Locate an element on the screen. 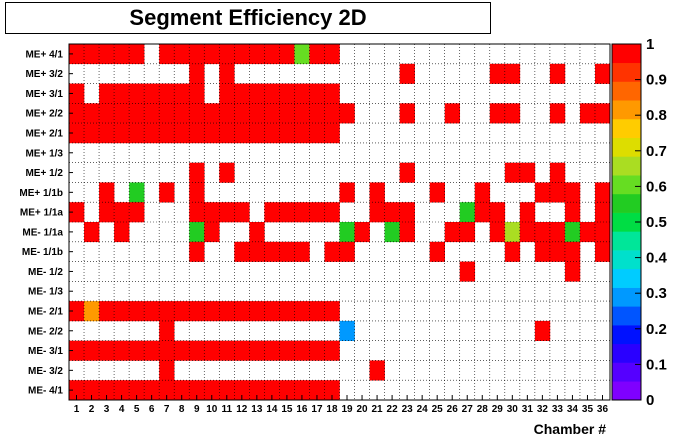 The width and height of the screenshot is (692, 444). y-tick-label: ME+ 3/2 is located at coordinates (44, 74).